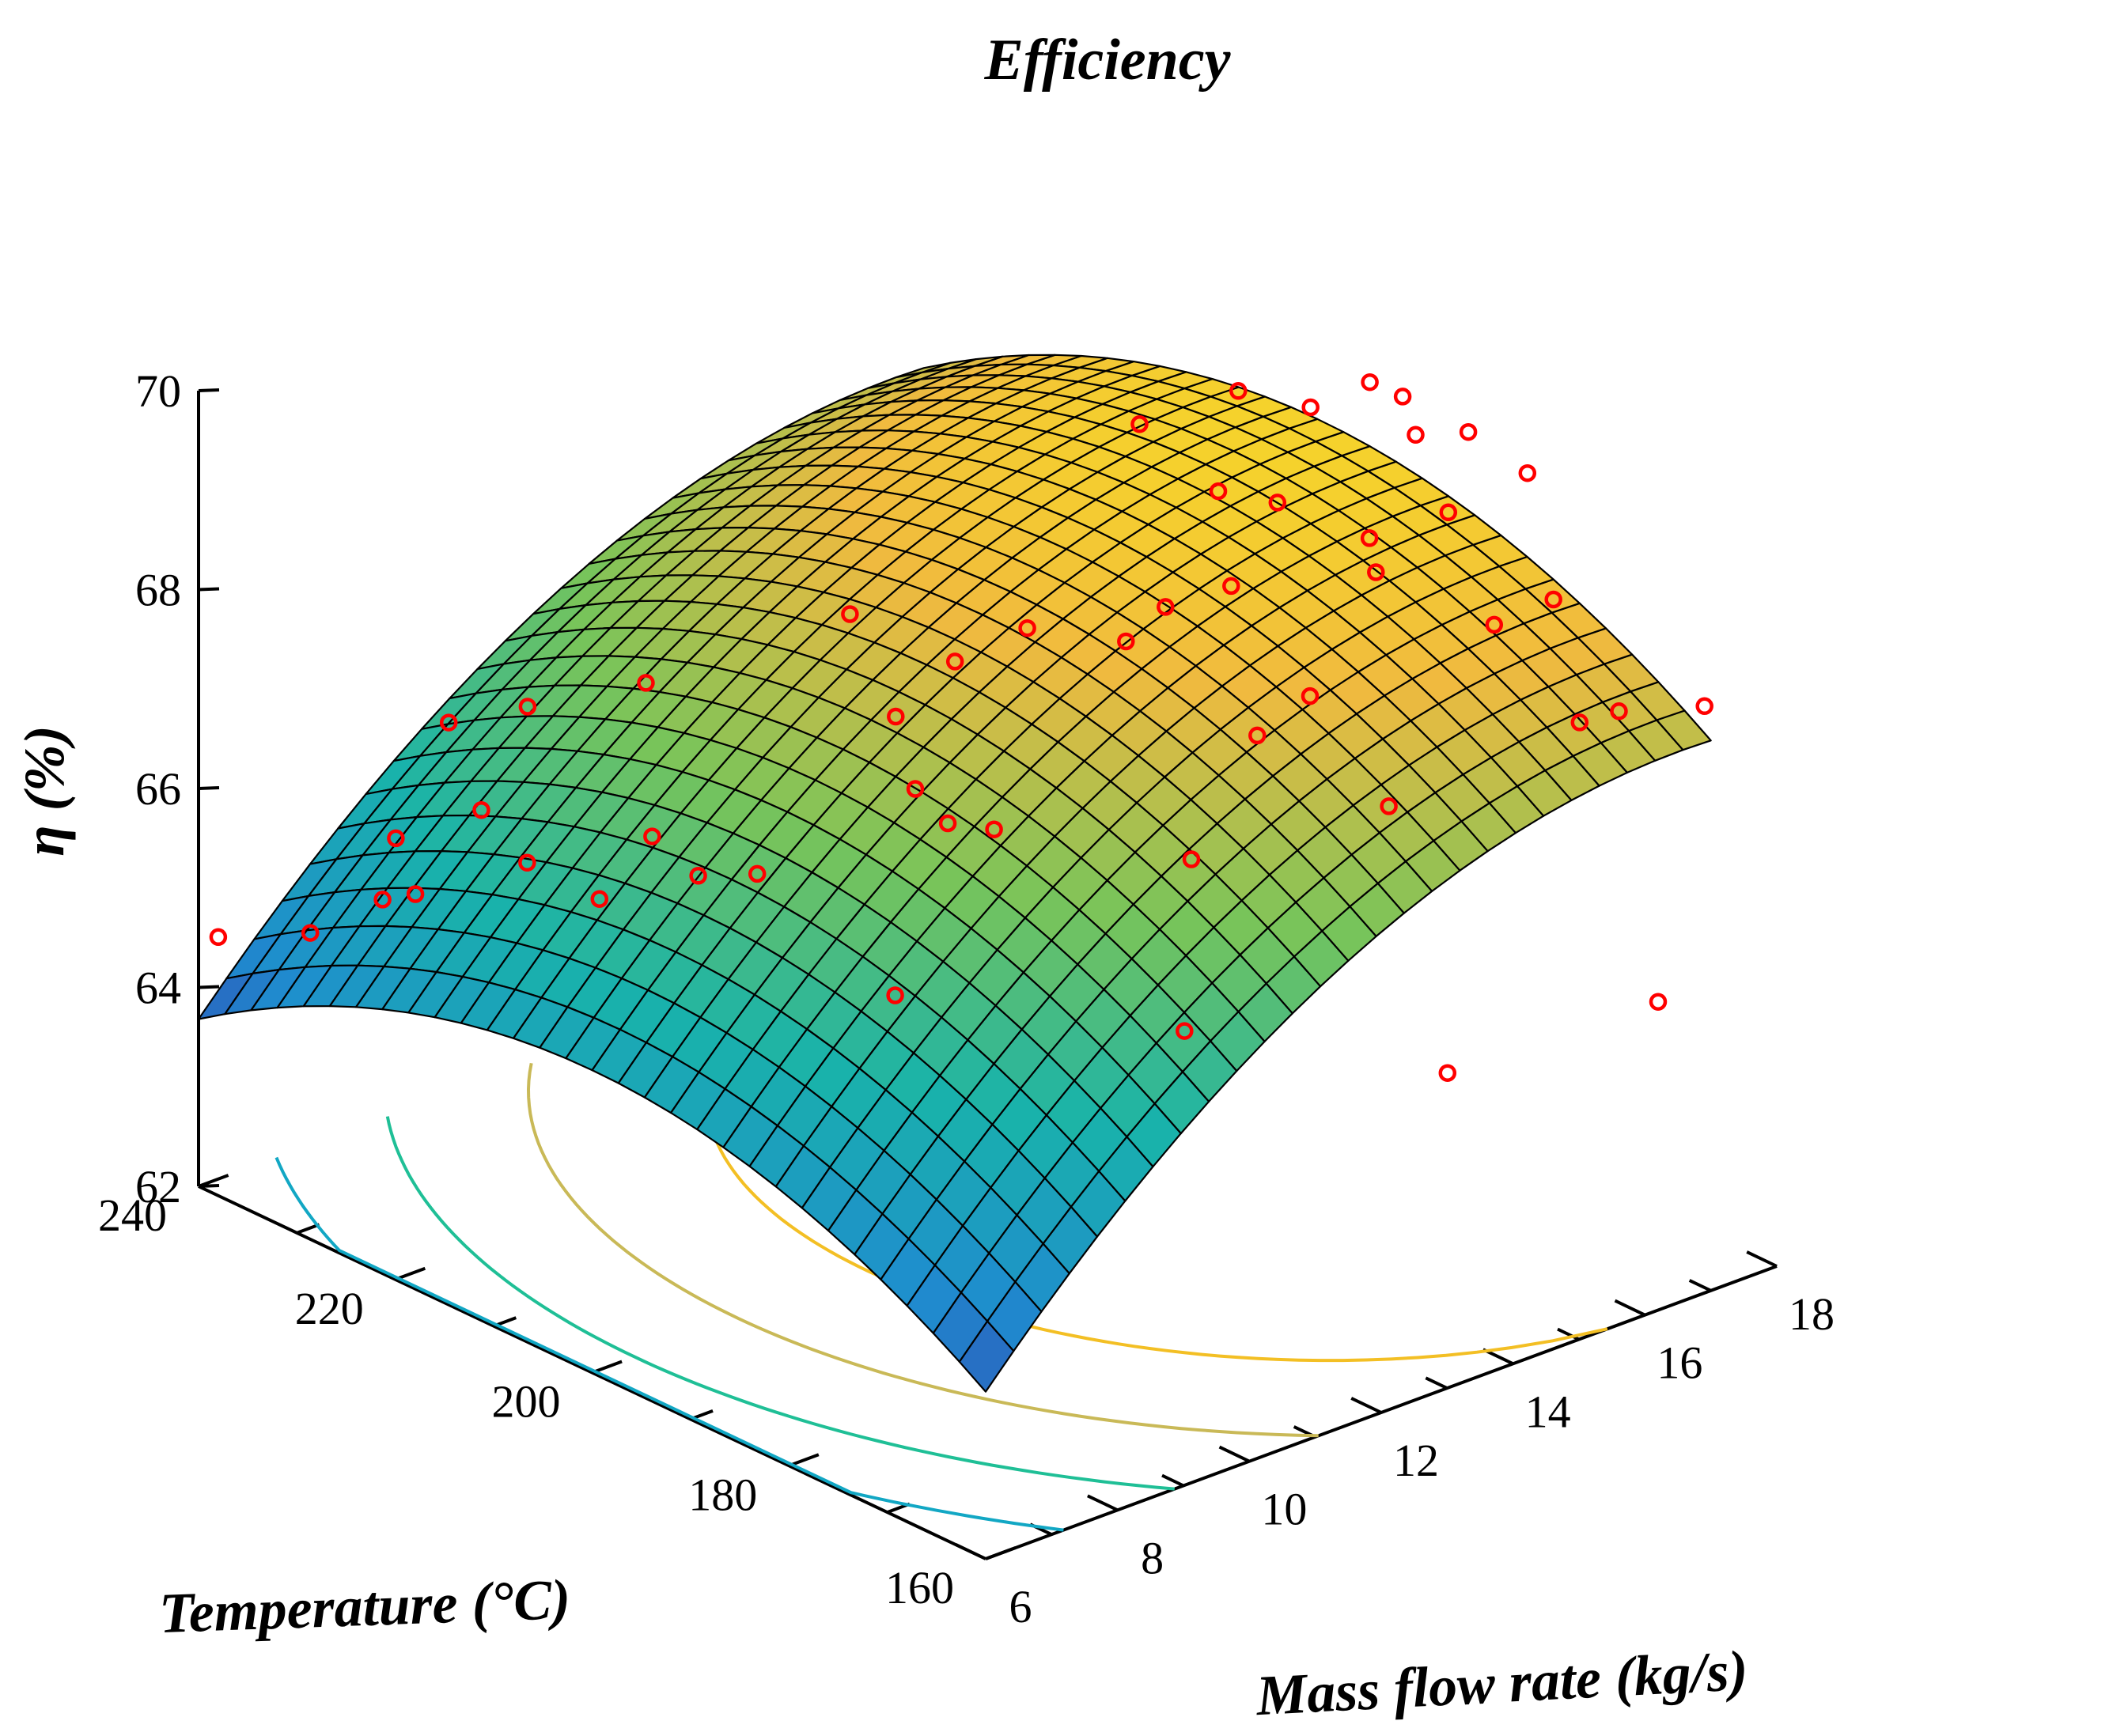 This screenshot has height=1736, width=2128. What do you see at coordinates (1812, 1314) in the screenshot?
I see `x-tick-label: 18` at bounding box center [1812, 1314].